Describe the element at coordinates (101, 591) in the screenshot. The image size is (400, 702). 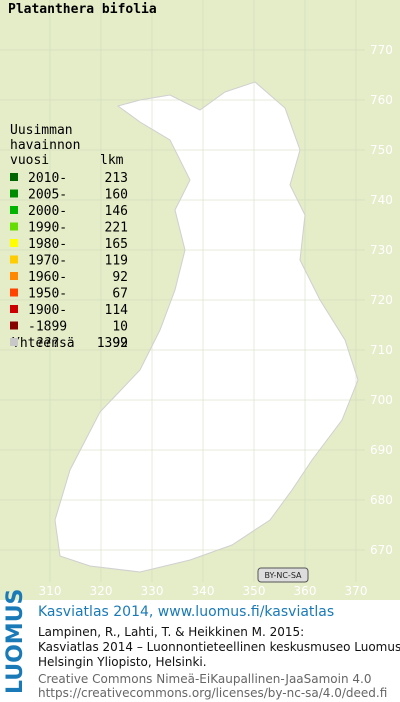
I see `x-axis-label: 320` at that location.